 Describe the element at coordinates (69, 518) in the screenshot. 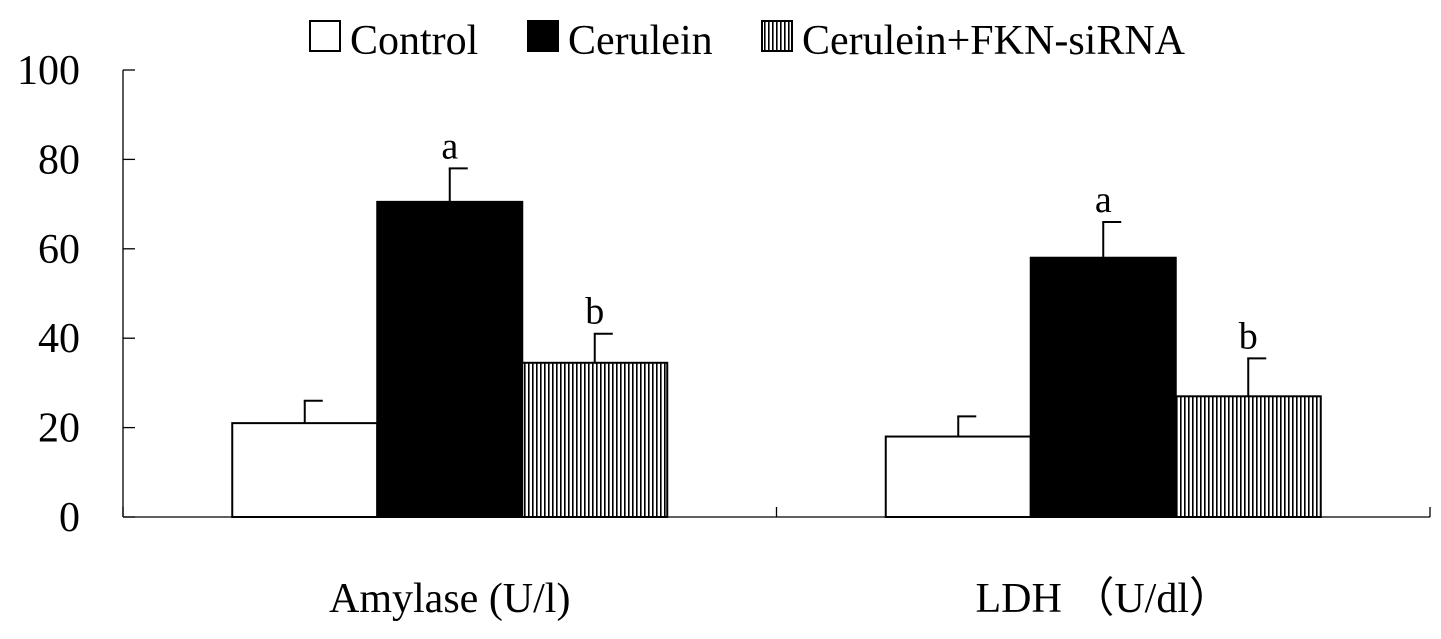

I see `y-tick-label: 0` at that location.